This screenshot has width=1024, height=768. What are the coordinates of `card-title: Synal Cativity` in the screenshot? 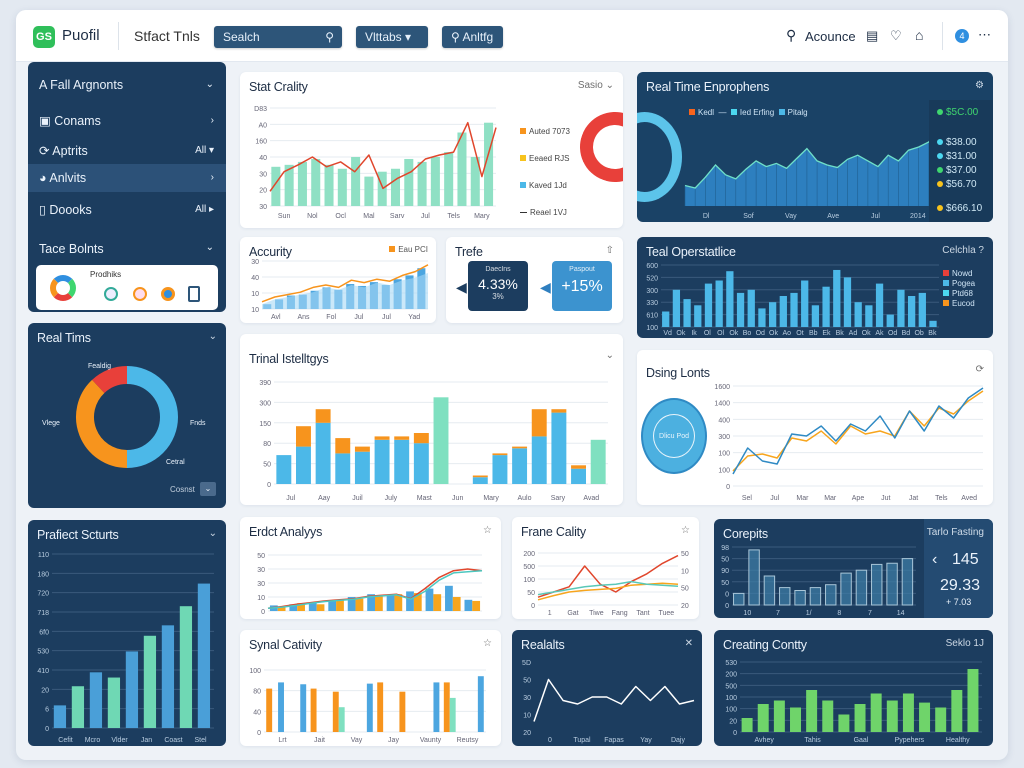 It's located at (285, 645).